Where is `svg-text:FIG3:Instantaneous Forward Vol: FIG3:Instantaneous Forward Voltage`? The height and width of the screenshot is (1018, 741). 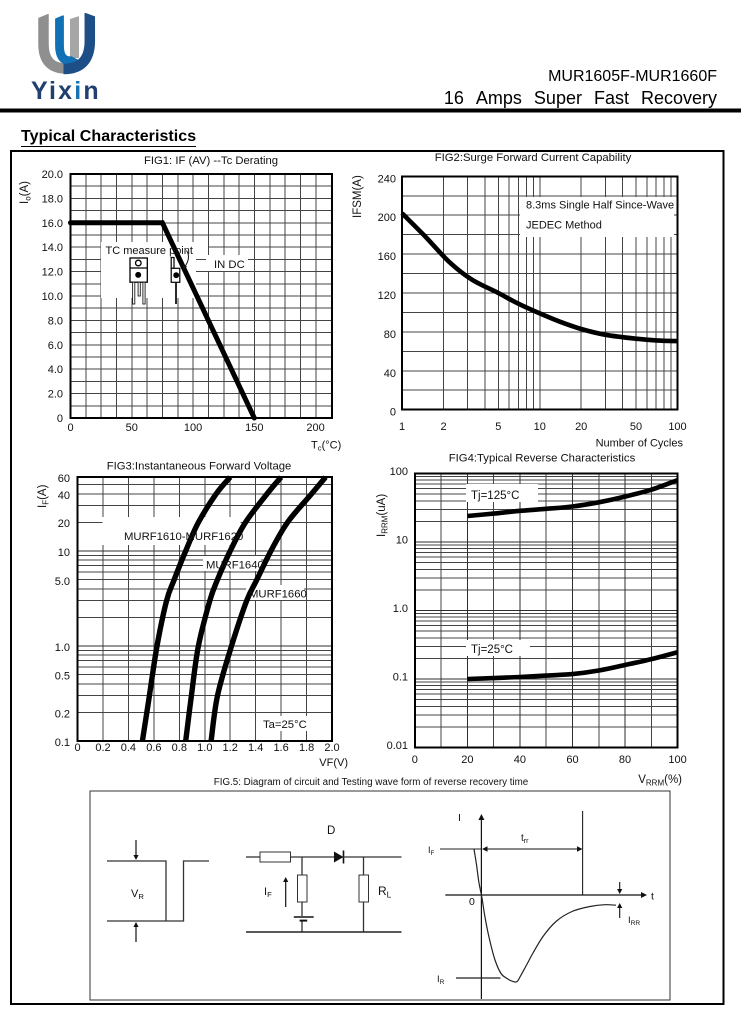 svg-text:FIG3:Instantaneous Forward Vol: FIG3:Instantaneous Forward Voltage is located at coordinates (199, 467).